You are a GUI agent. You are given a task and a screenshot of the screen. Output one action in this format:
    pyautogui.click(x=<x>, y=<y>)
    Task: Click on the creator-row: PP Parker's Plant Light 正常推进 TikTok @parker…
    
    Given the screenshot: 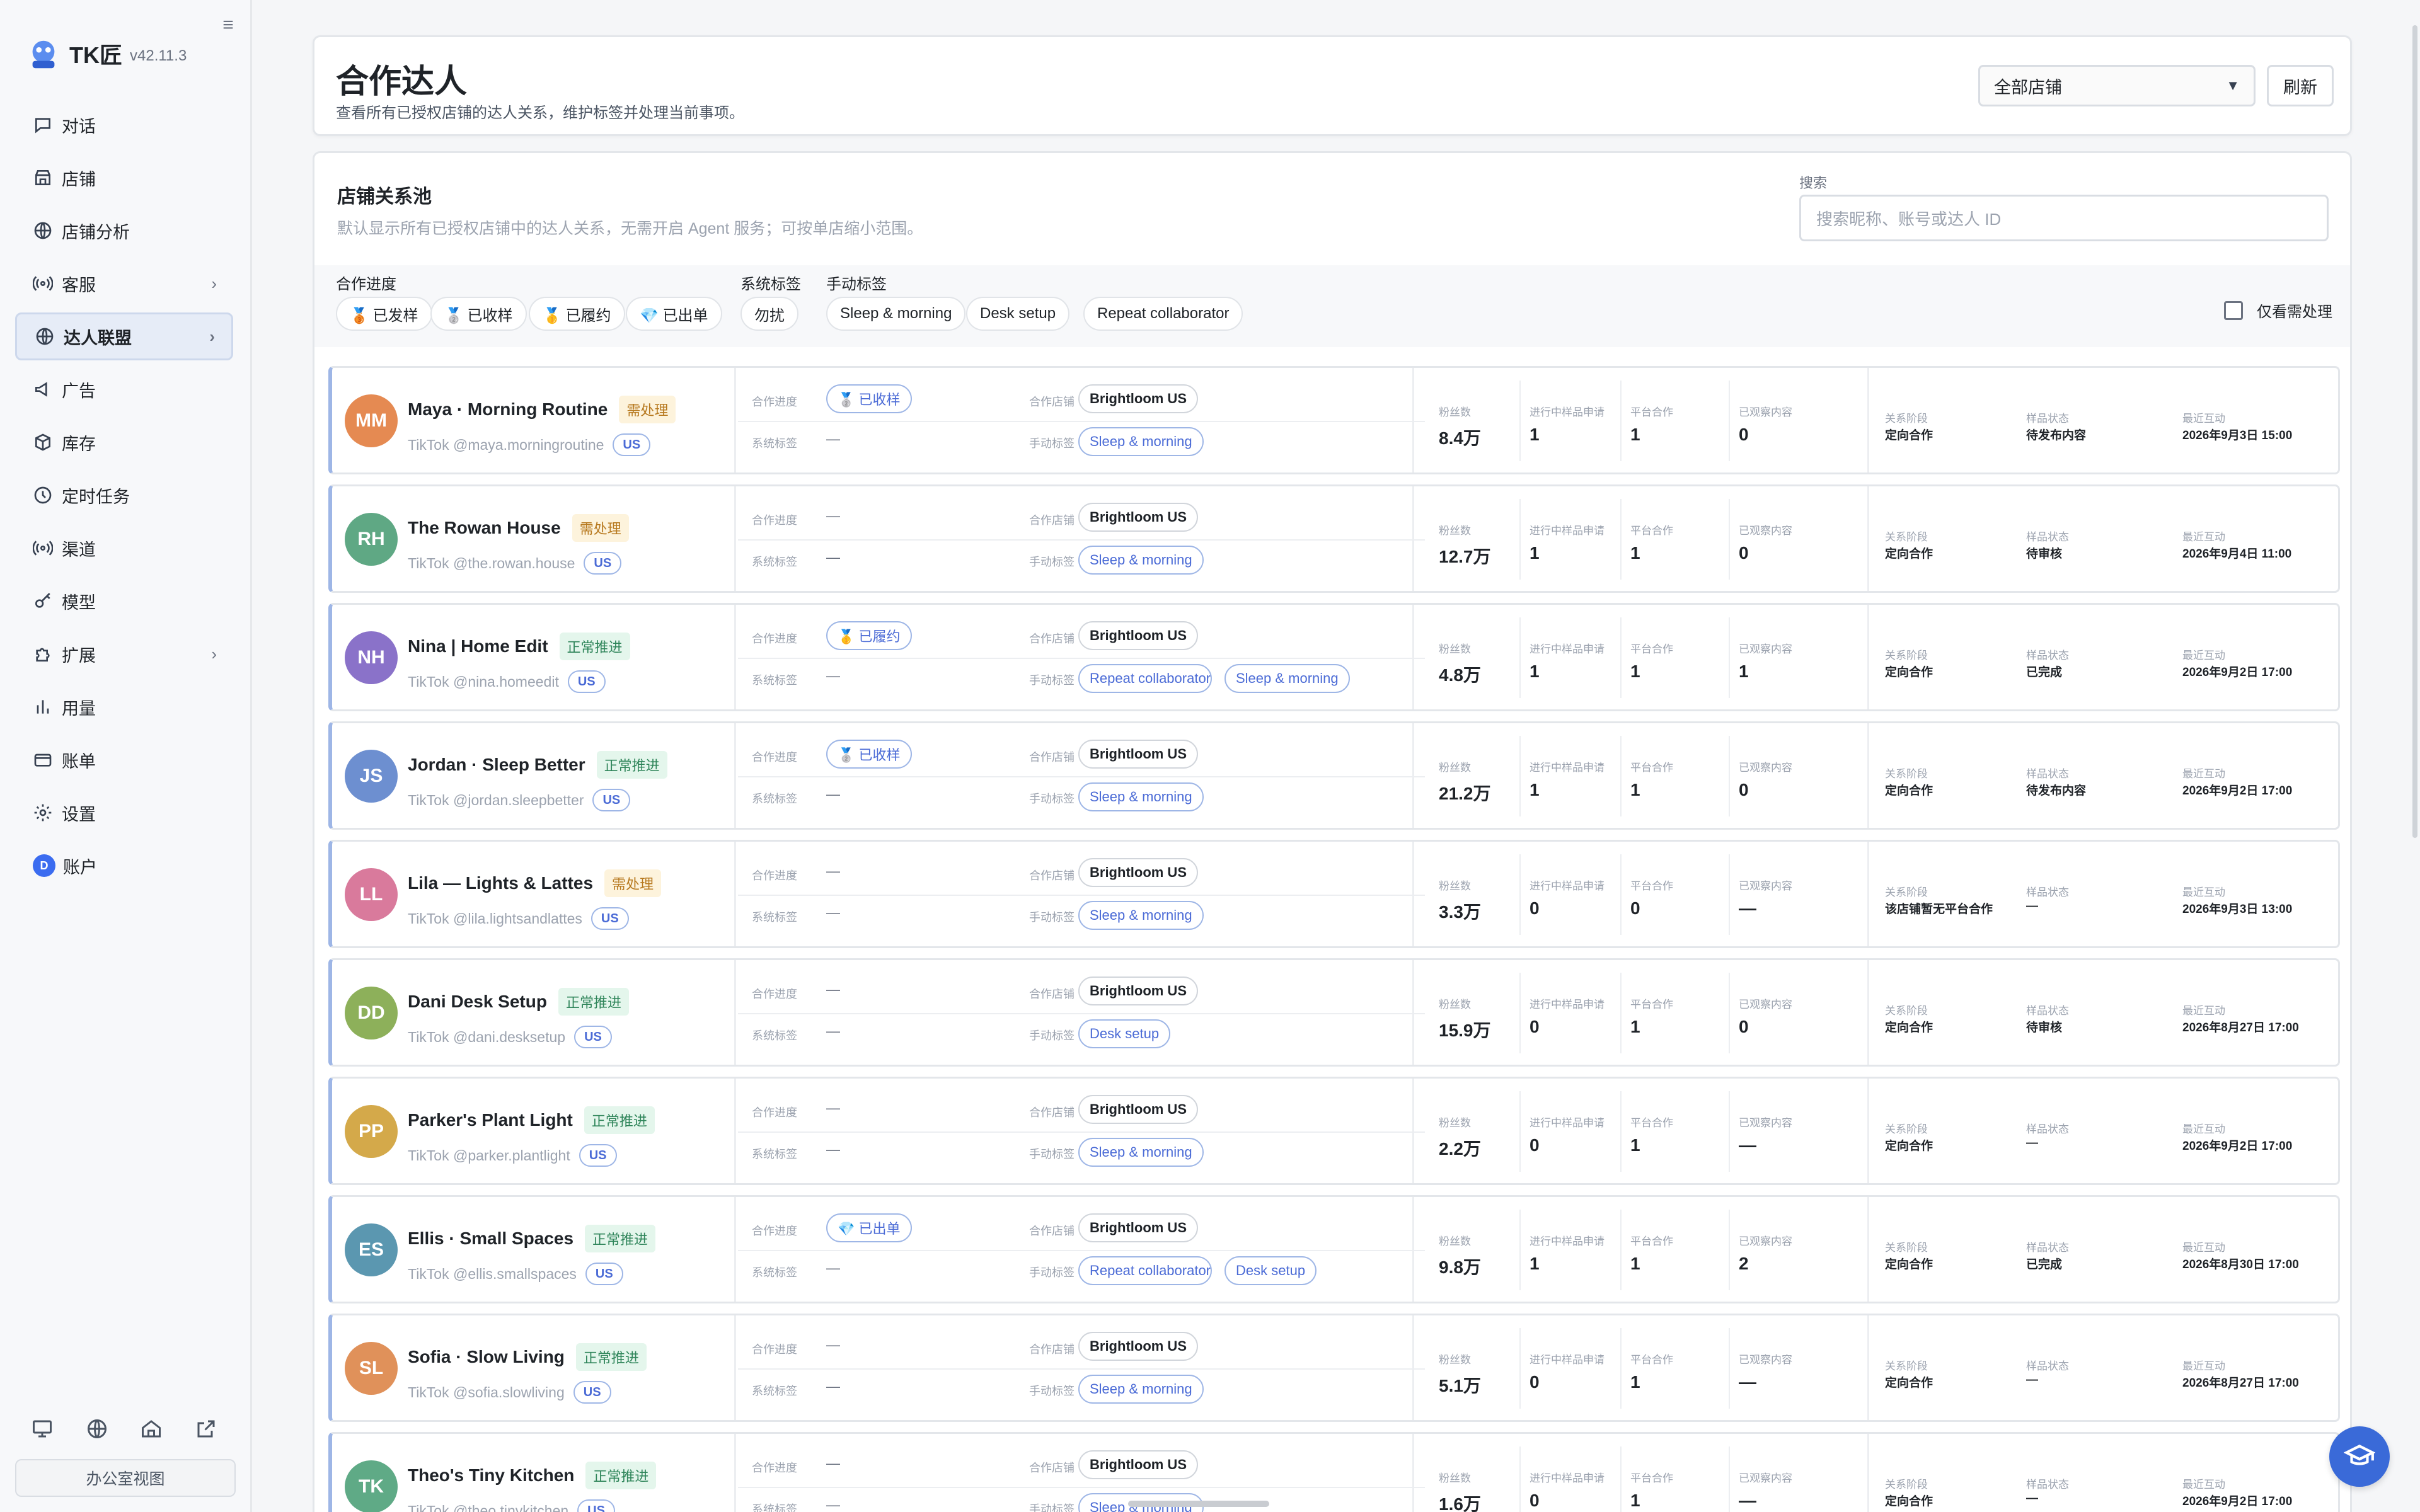 What is the action you would take?
    pyautogui.click(x=1334, y=1131)
    